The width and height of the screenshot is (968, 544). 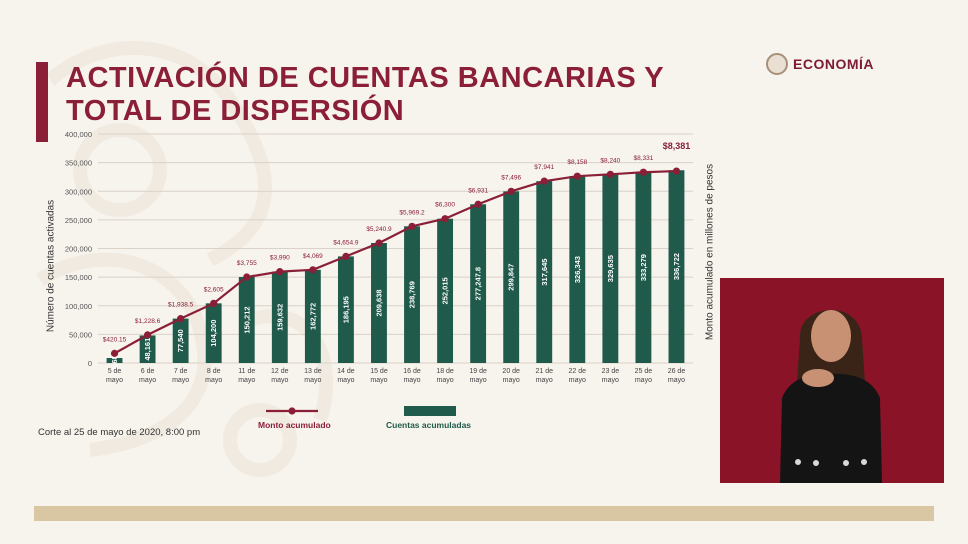 I want to click on sign-language-interpreter-video, so click(x=832, y=380).